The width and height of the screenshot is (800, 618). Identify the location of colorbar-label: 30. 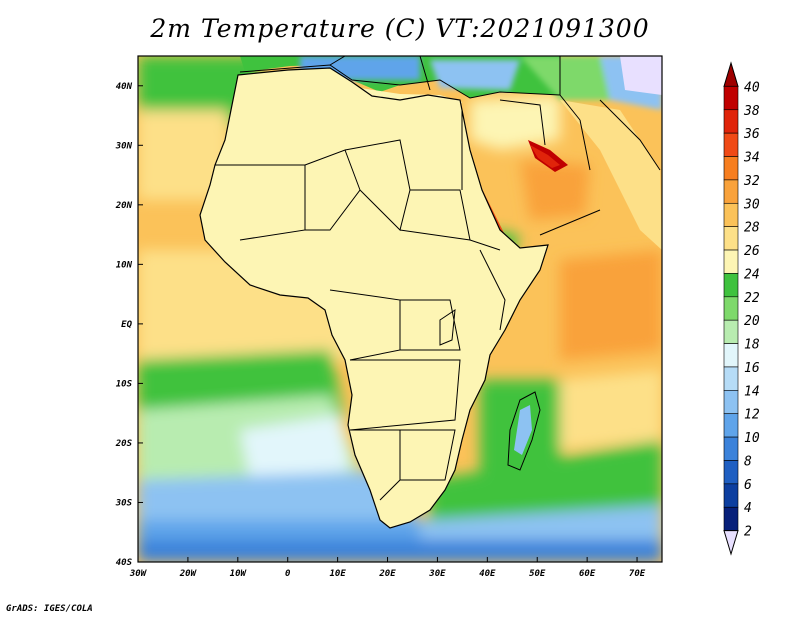
(751, 204).